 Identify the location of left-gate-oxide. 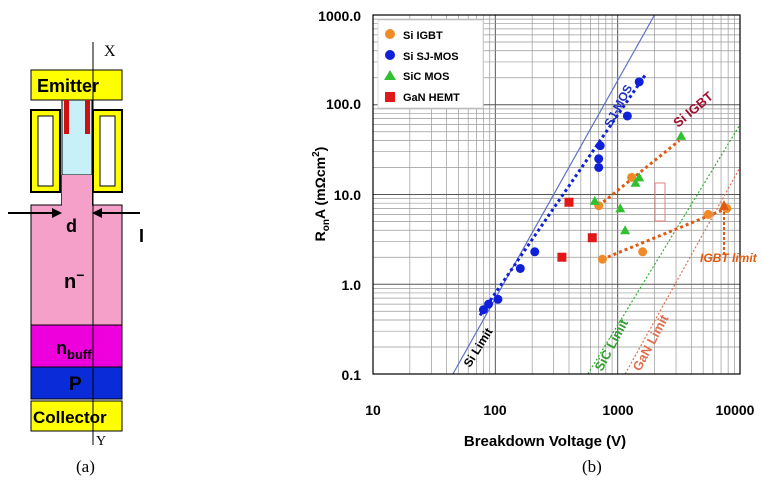
(45, 151).